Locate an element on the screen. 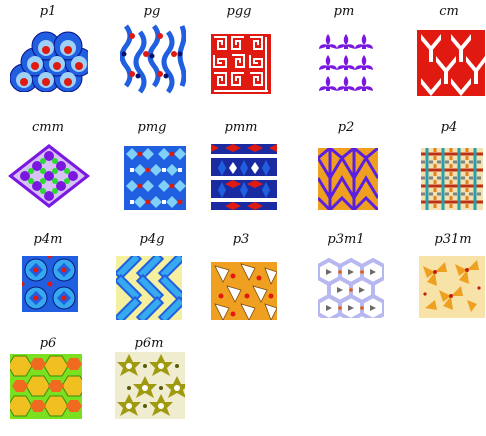 This screenshot has width=486, height=436. pattern-cell-pmg: pmg is located at coordinates (152, 170).